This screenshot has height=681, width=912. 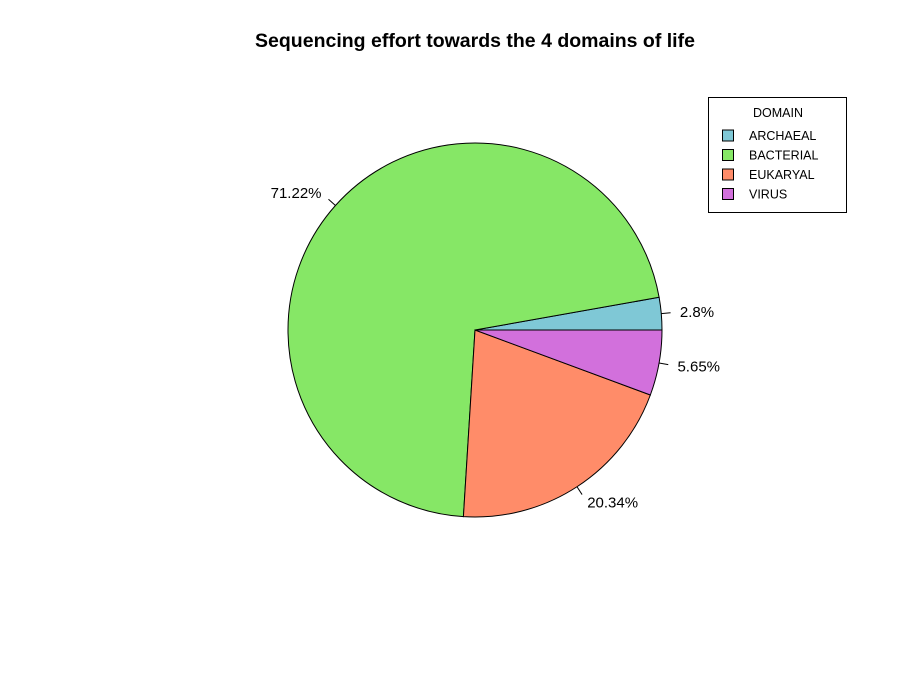 What do you see at coordinates (768, 195) in the screenshot?
I see `legend-label-virus: VIRUS` at bounding box center [768, 195].